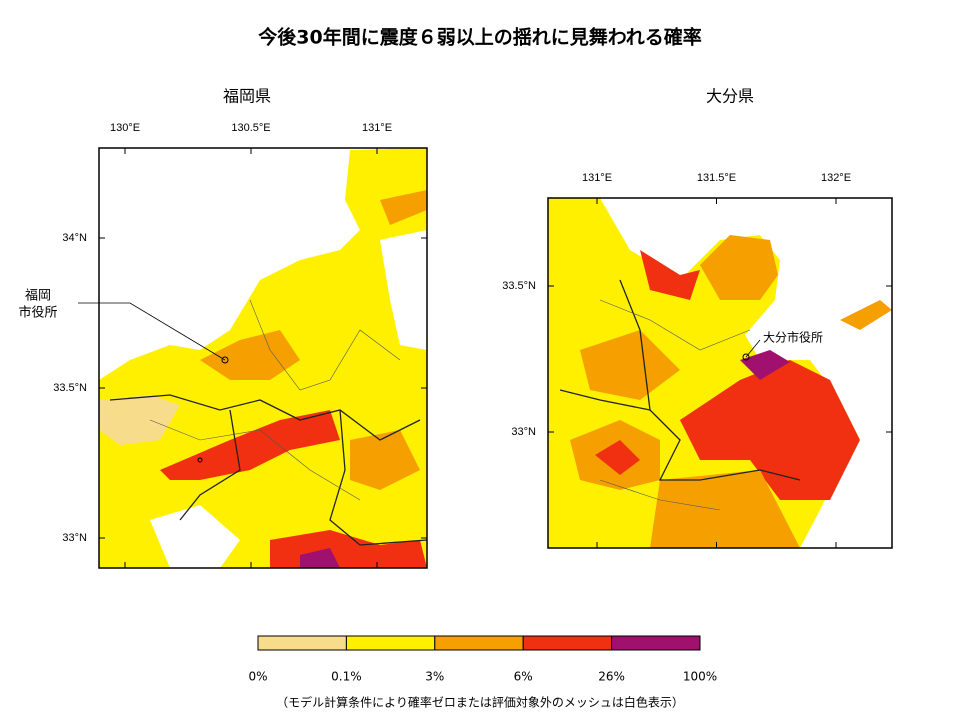 The image size is (960, 724). I want to click on map-title: 大分県, so click(730, 96).